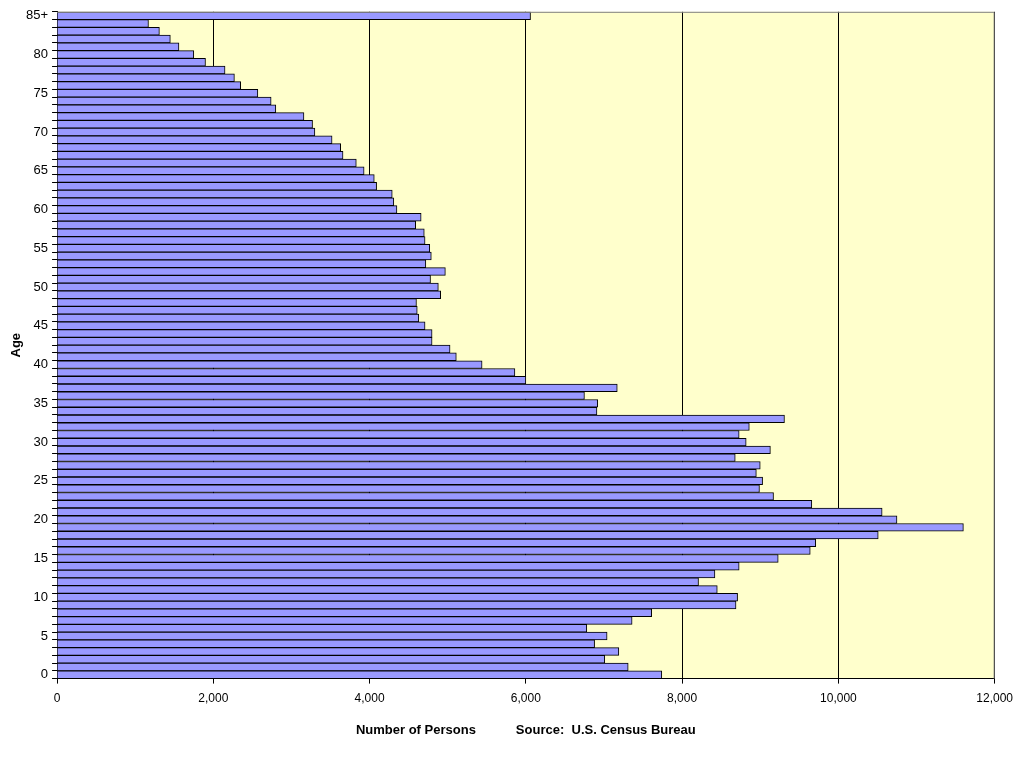 The width and height of the screenshot is (1021, 774). I want to click on y-tick-label: 10, so click(41, 596).